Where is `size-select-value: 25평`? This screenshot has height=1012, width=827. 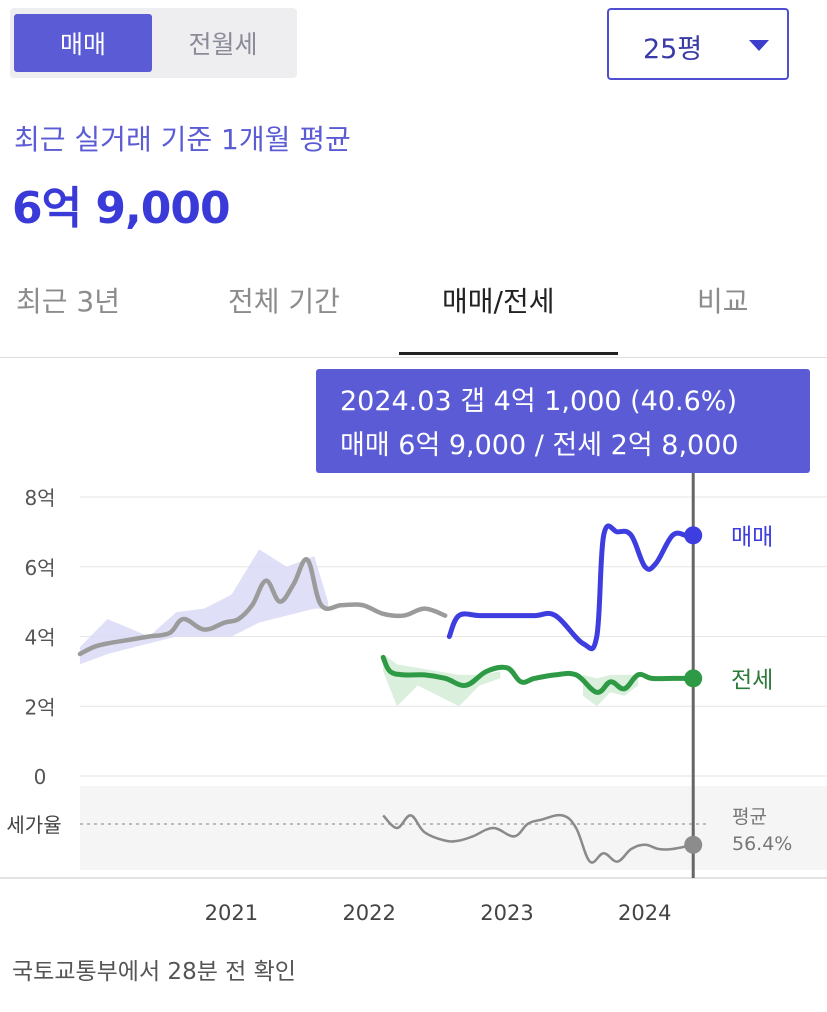 size-select-value: 25평 is located at coordinates (673, 49).